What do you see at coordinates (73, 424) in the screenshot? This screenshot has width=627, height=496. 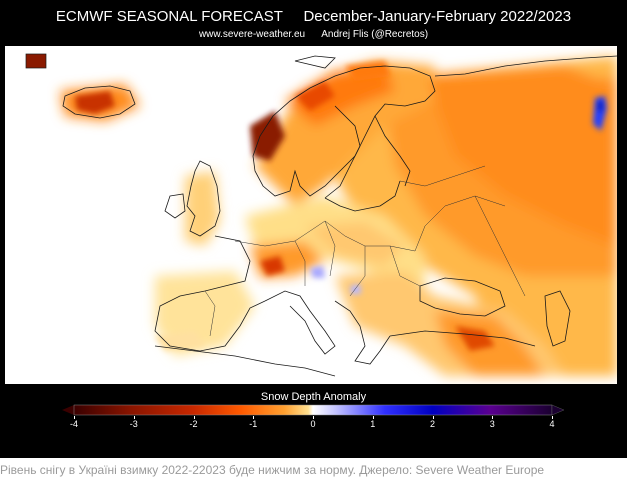 I see `colorbar-tick-label: -4` at bounding box center [73, 424].